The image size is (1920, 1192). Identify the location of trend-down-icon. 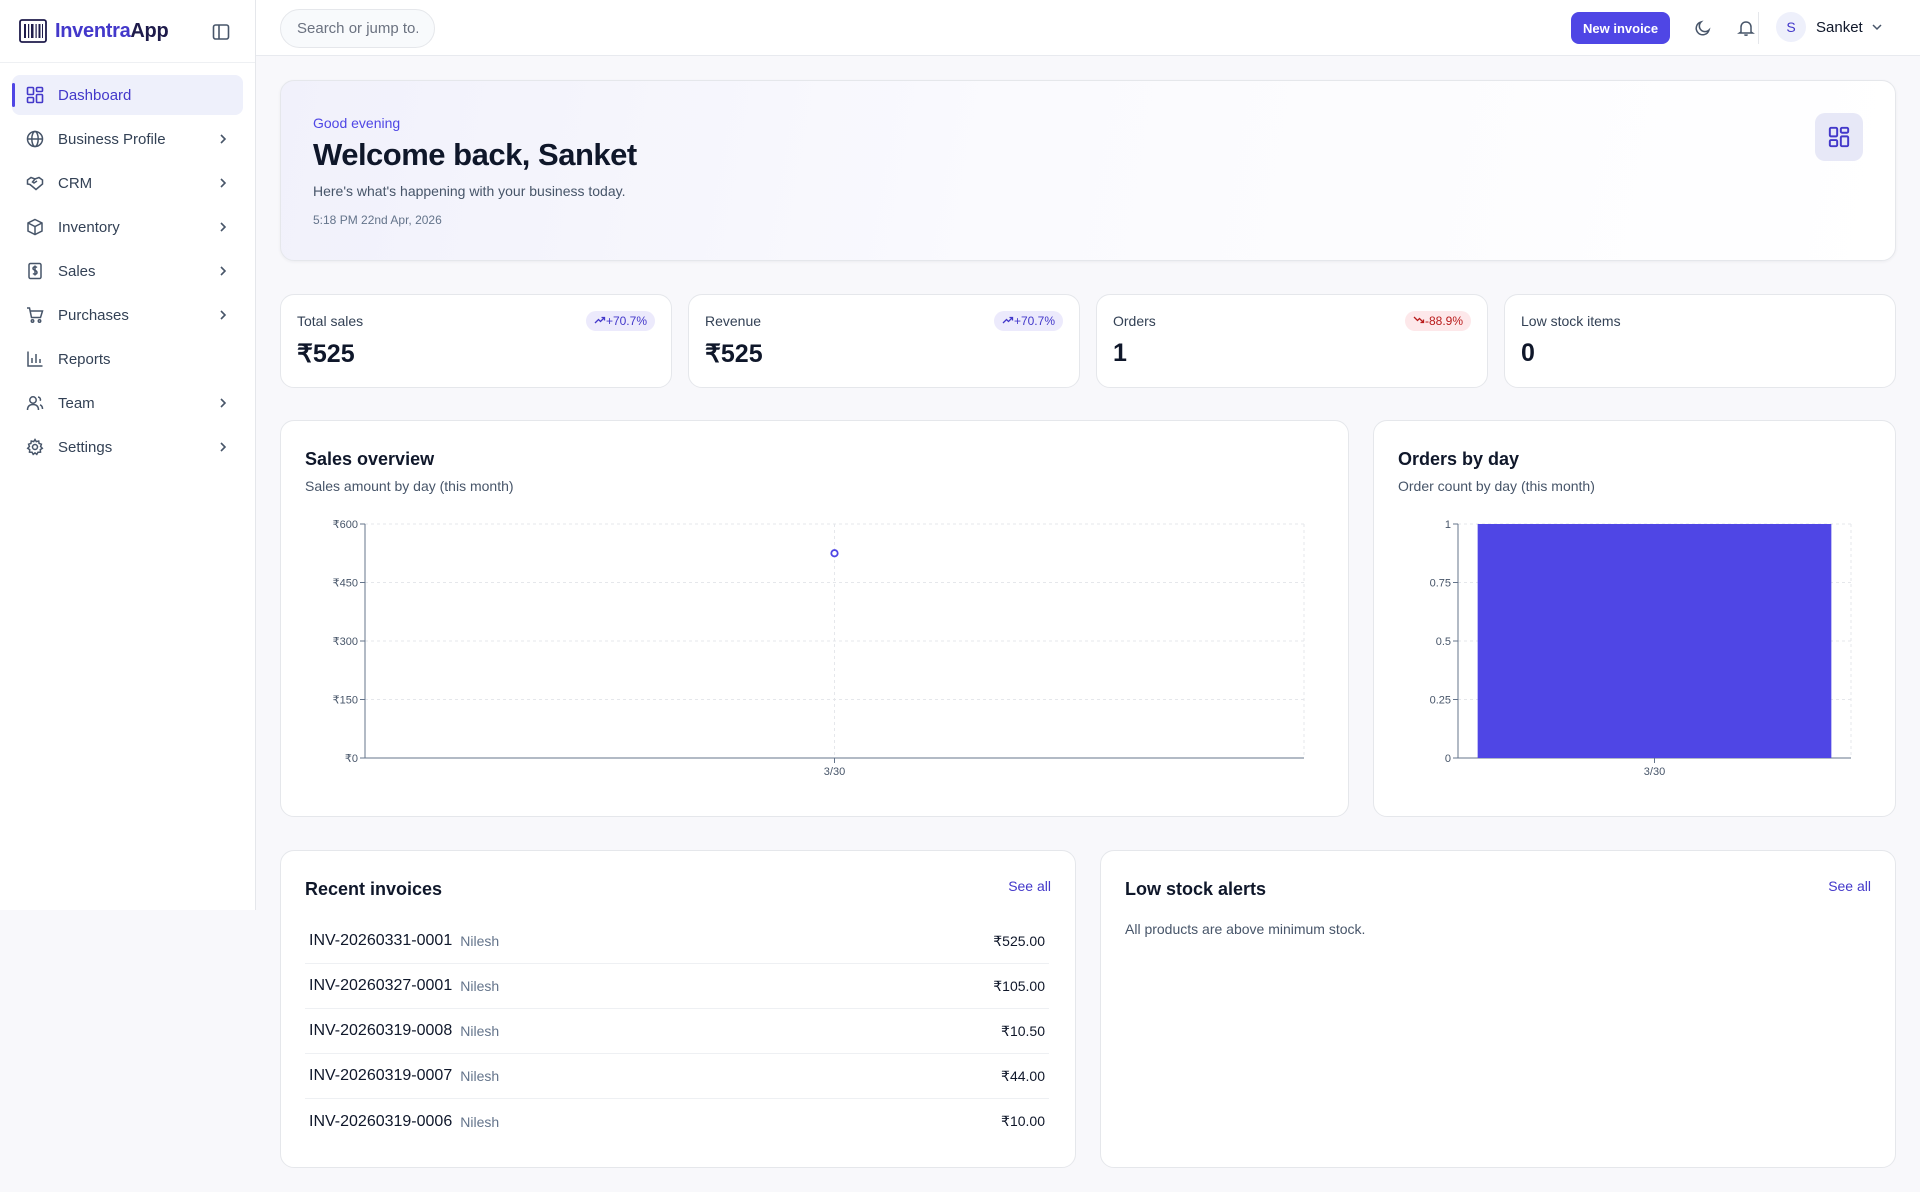
(1419, 321).